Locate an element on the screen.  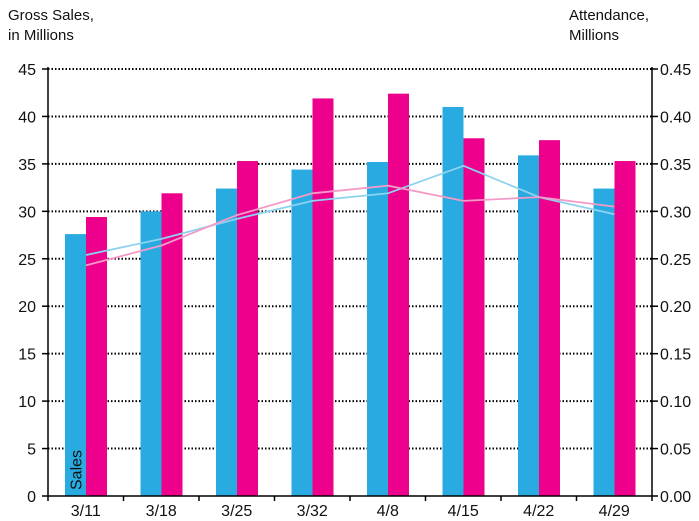
left-tick-label: 5 is located at coordinates (31, 450).